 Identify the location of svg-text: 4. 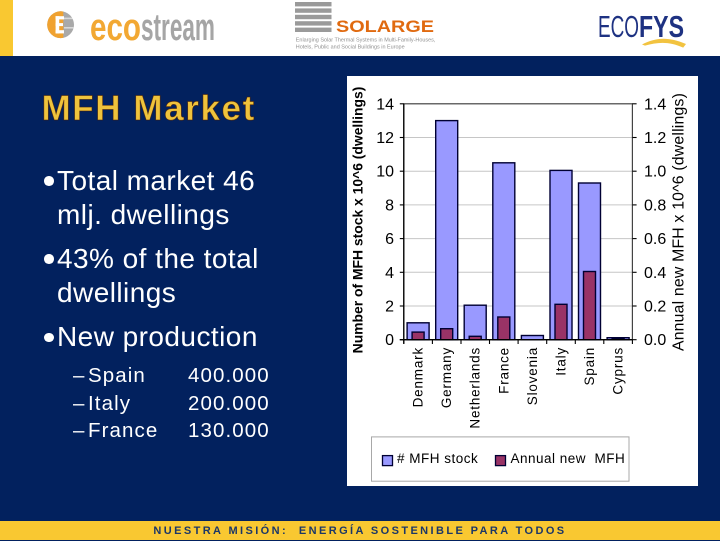
(389, 273).